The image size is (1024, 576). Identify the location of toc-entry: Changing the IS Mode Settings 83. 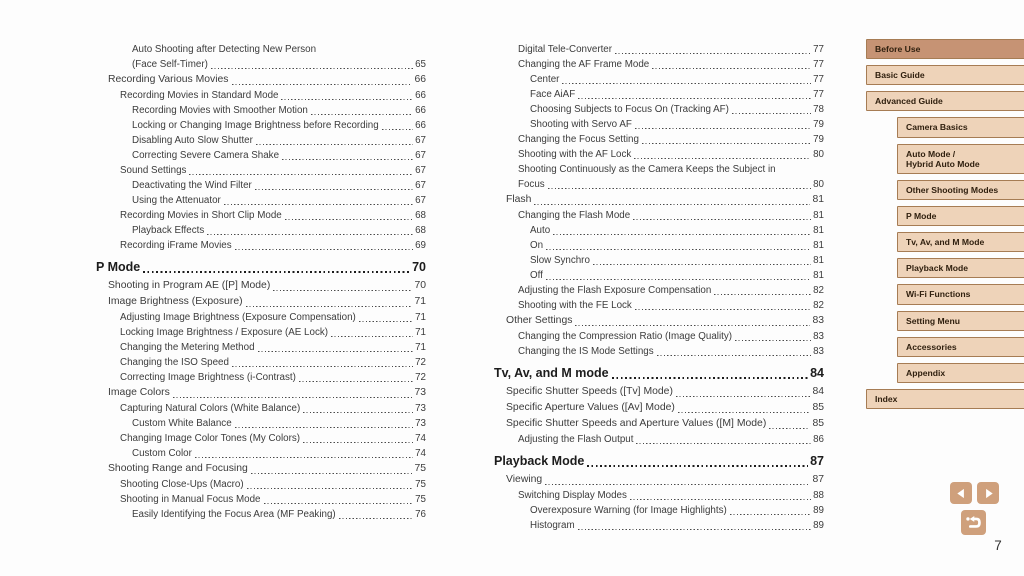
(659, 351).